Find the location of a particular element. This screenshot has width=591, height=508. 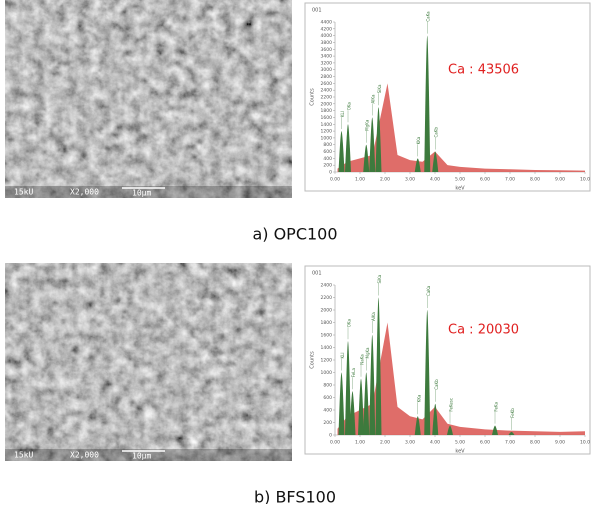

caption: b) BFS100 is located at coordinates (295, 496).